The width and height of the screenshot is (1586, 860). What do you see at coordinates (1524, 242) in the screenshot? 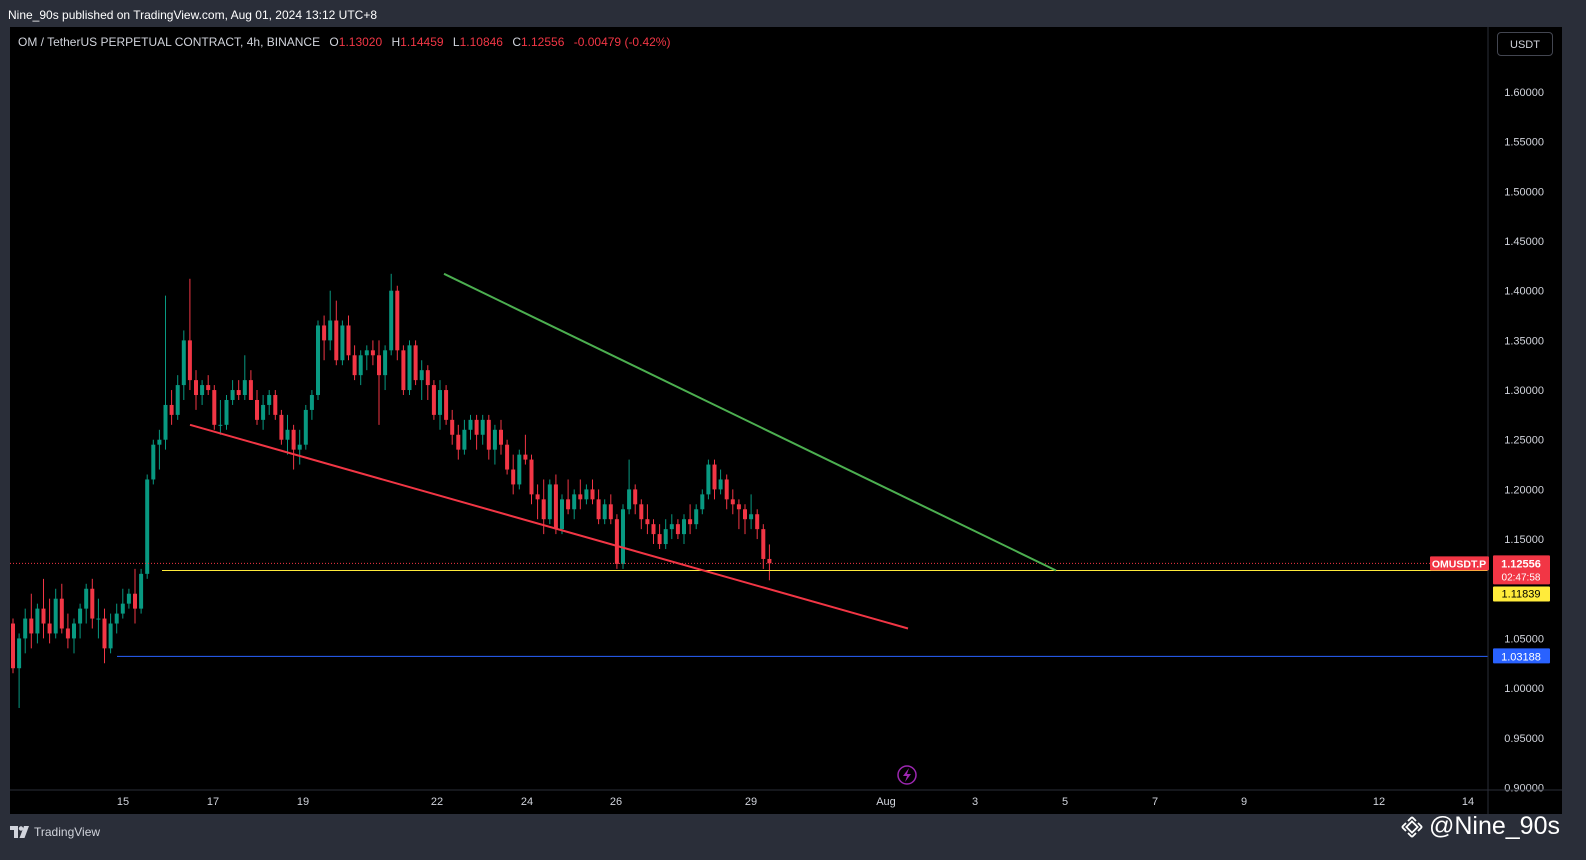
I see `price-tick-label: 1.45000` at bounding box center [1524, 242].